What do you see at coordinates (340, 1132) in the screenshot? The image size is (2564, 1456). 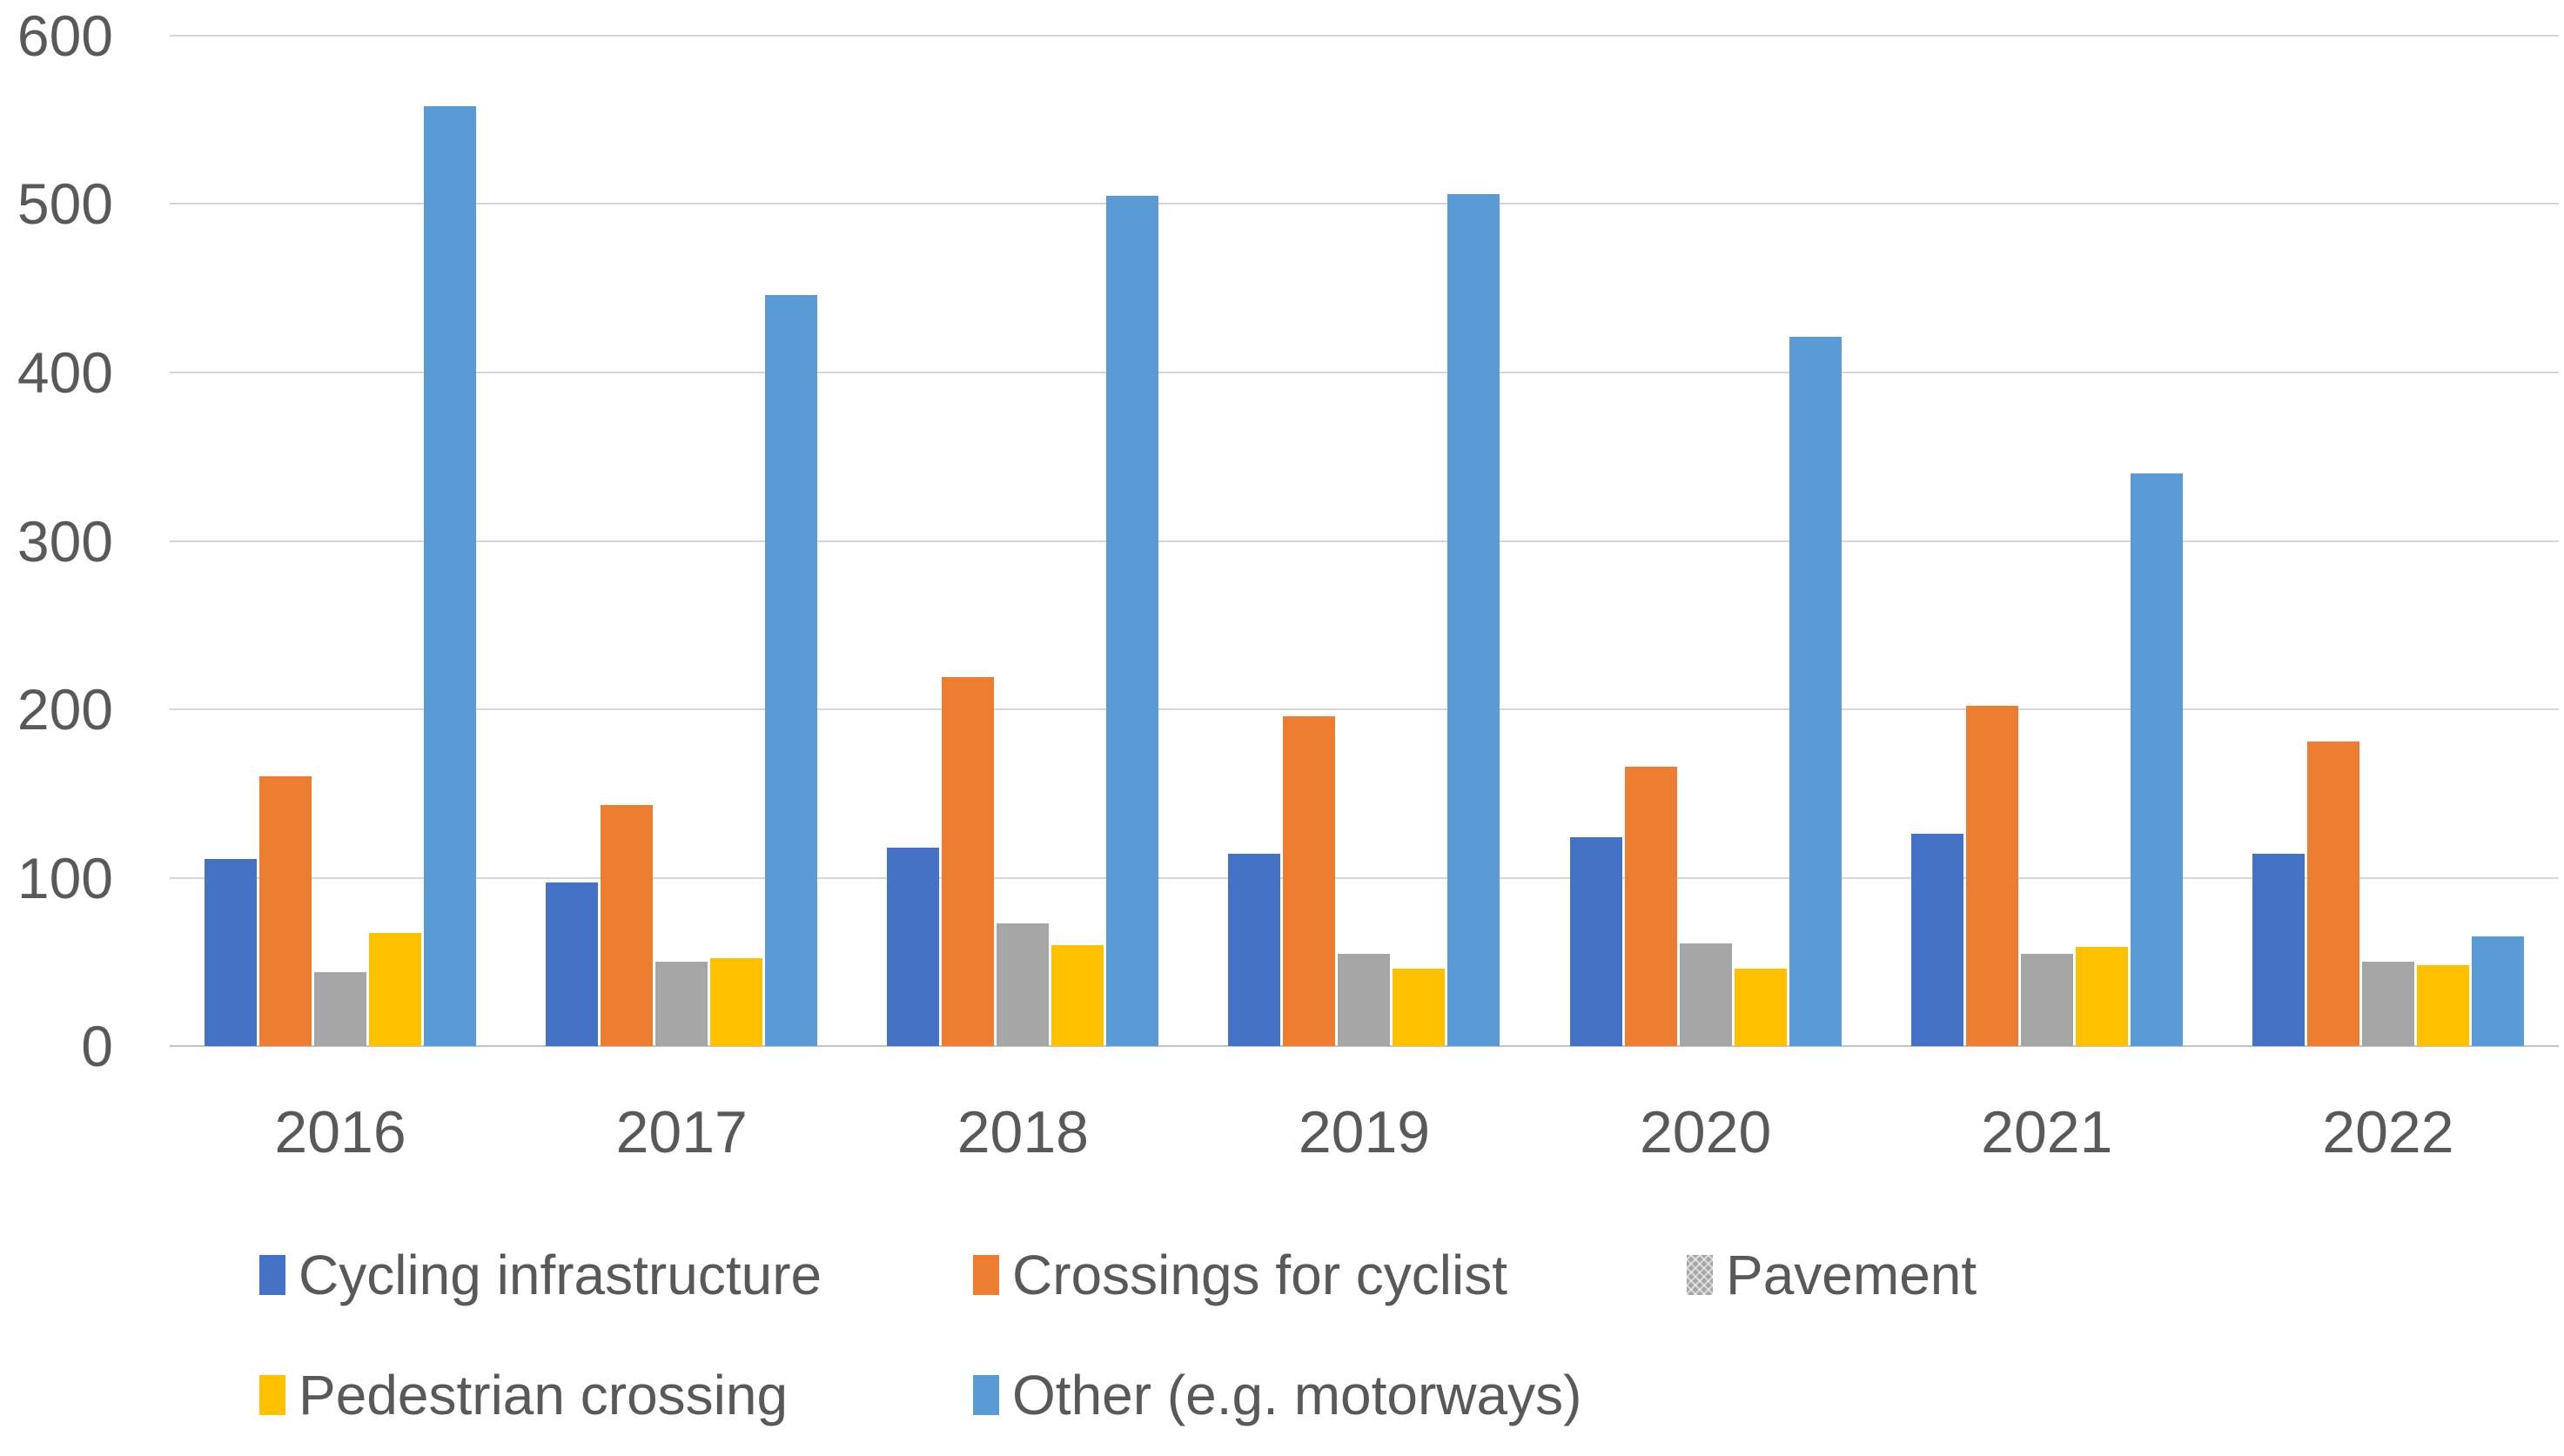 I see `x-tick-label-2016: 2016` at bounding box center [340, 1132].